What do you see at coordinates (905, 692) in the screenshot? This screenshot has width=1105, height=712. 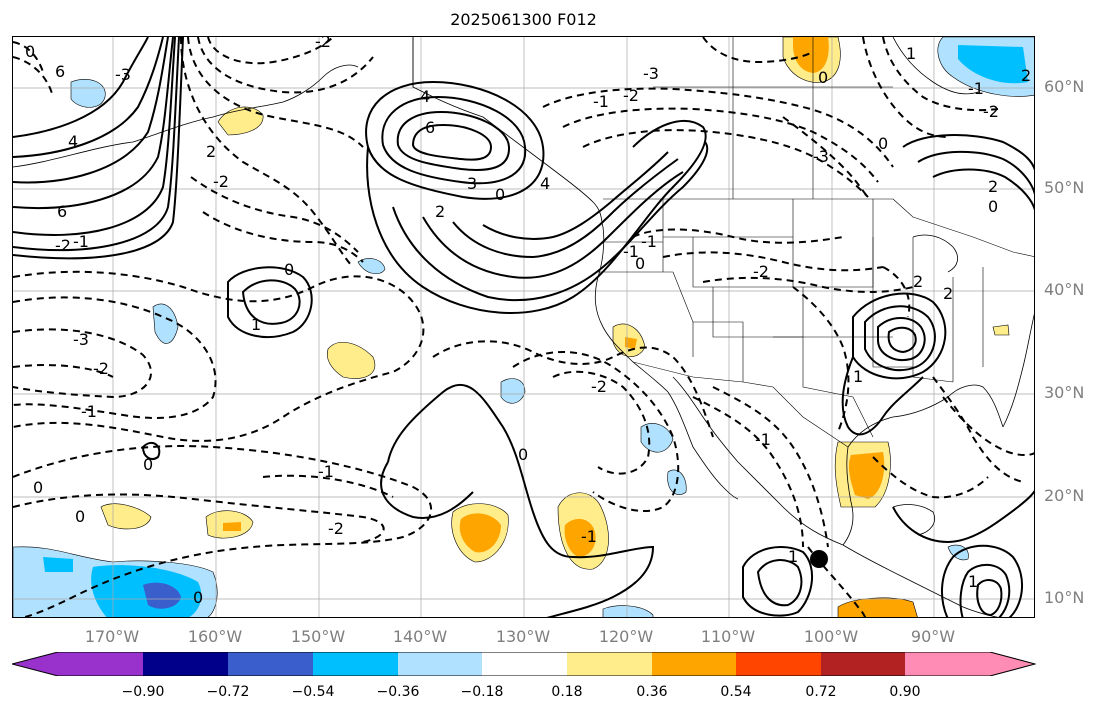 I see `colorbar-tick-label: 0.90` at bounding box center [905, 692].